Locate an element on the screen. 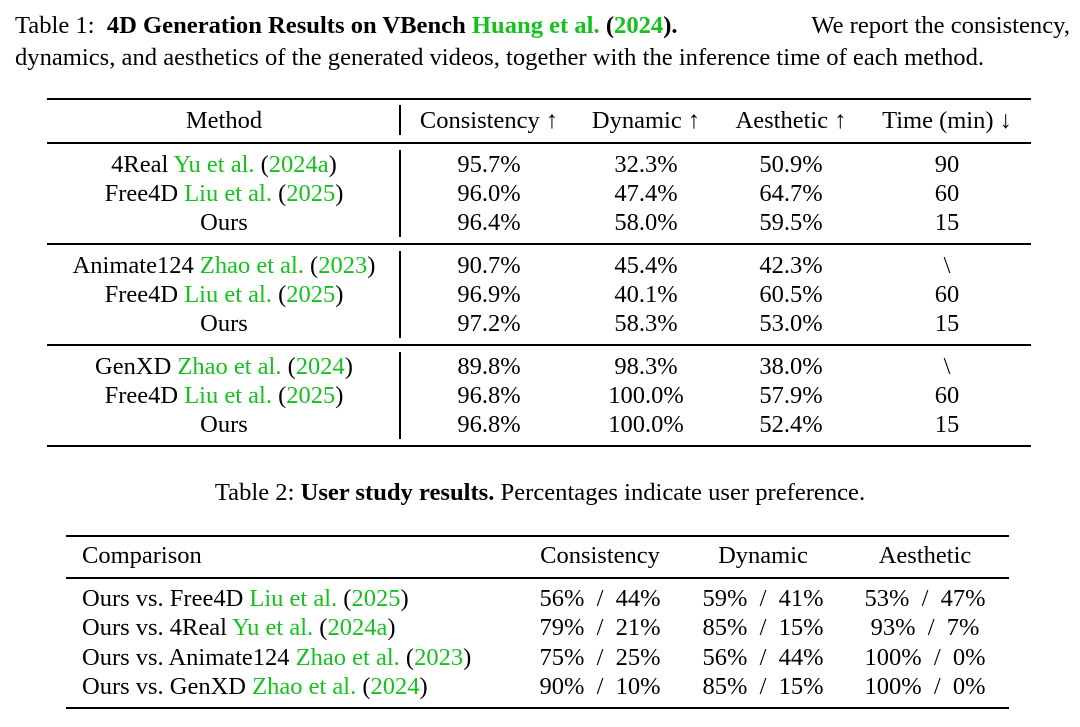 This screenshot has width=1080, height=727. table1-value-cell: 53.0% is located at coordinates (791, 324).